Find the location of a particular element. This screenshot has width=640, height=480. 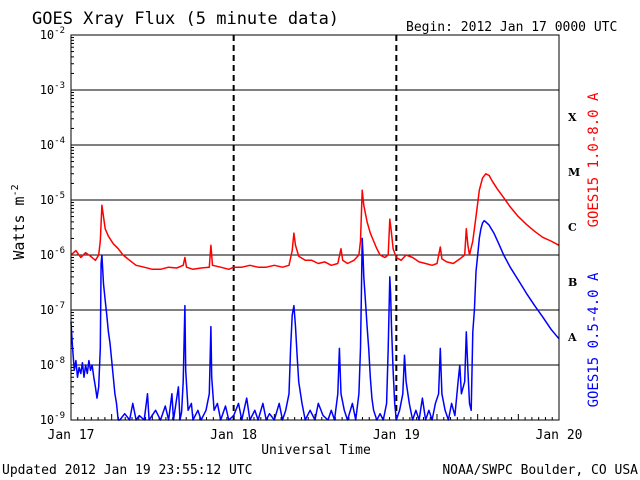

y-tick-label: 10⁻² is located at coordinates (52, 34).